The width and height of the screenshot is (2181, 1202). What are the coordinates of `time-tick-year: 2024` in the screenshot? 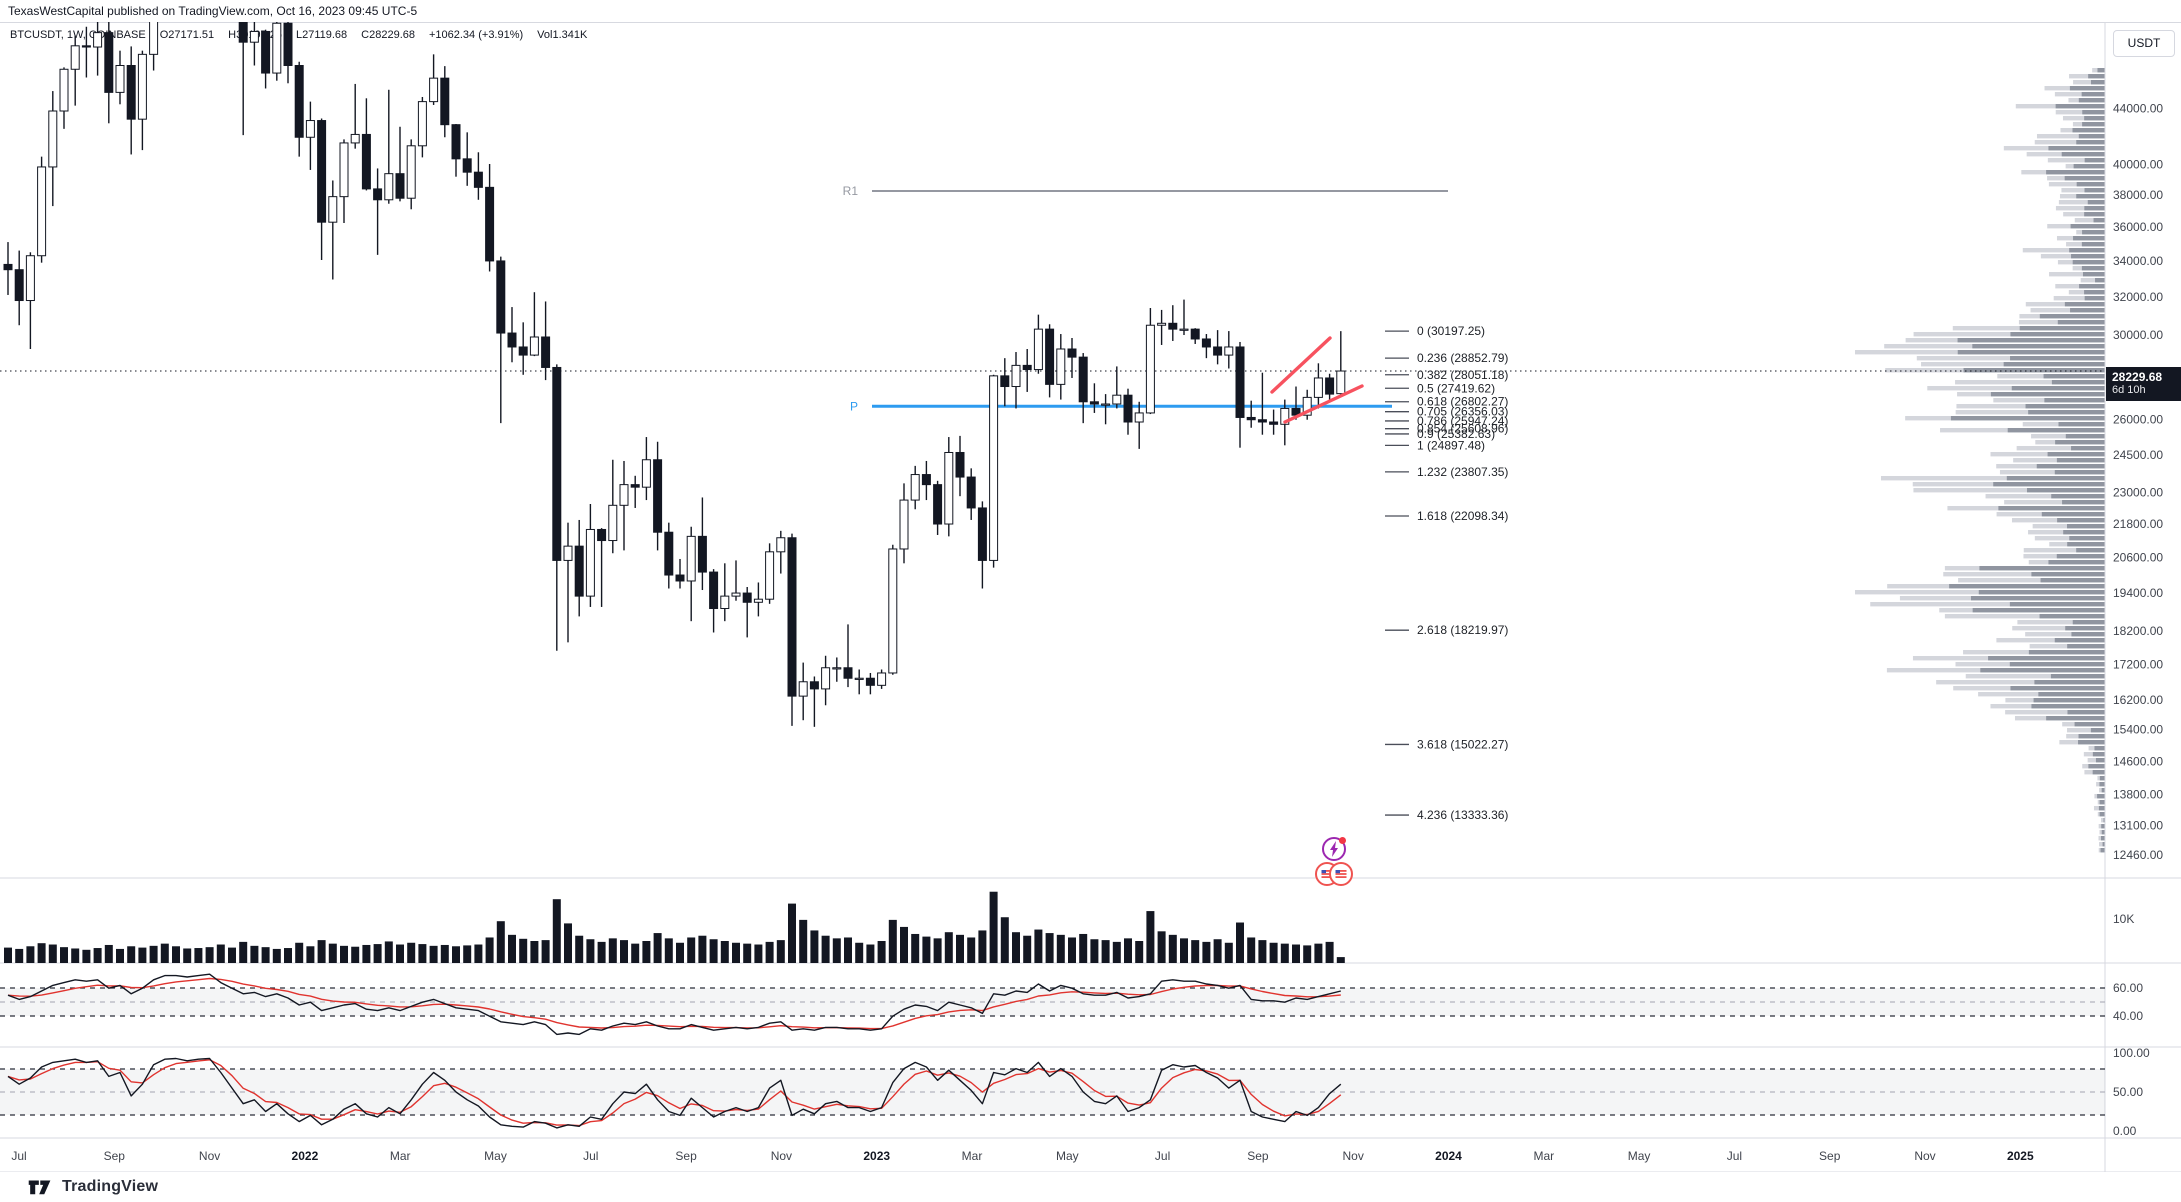 It's located at (1448, 1156).